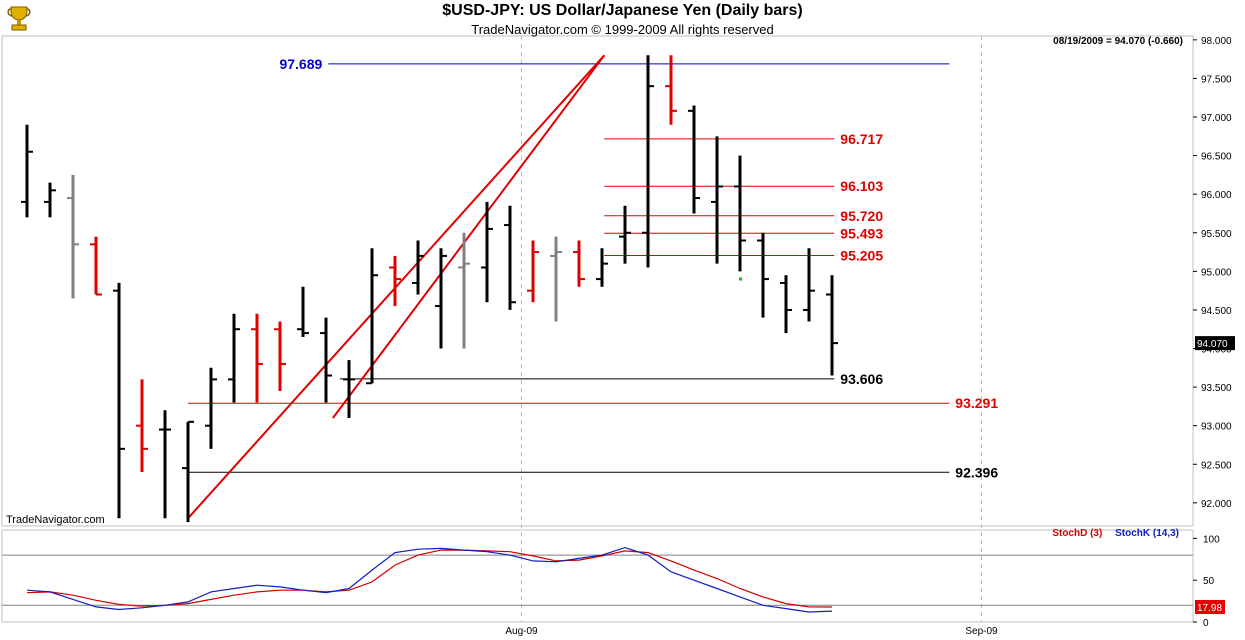 This screenshot has width=1245, height=640. Describe the element at coordinates (861, 216) in the screenshot. I see `level-label: 95.720` at that location.